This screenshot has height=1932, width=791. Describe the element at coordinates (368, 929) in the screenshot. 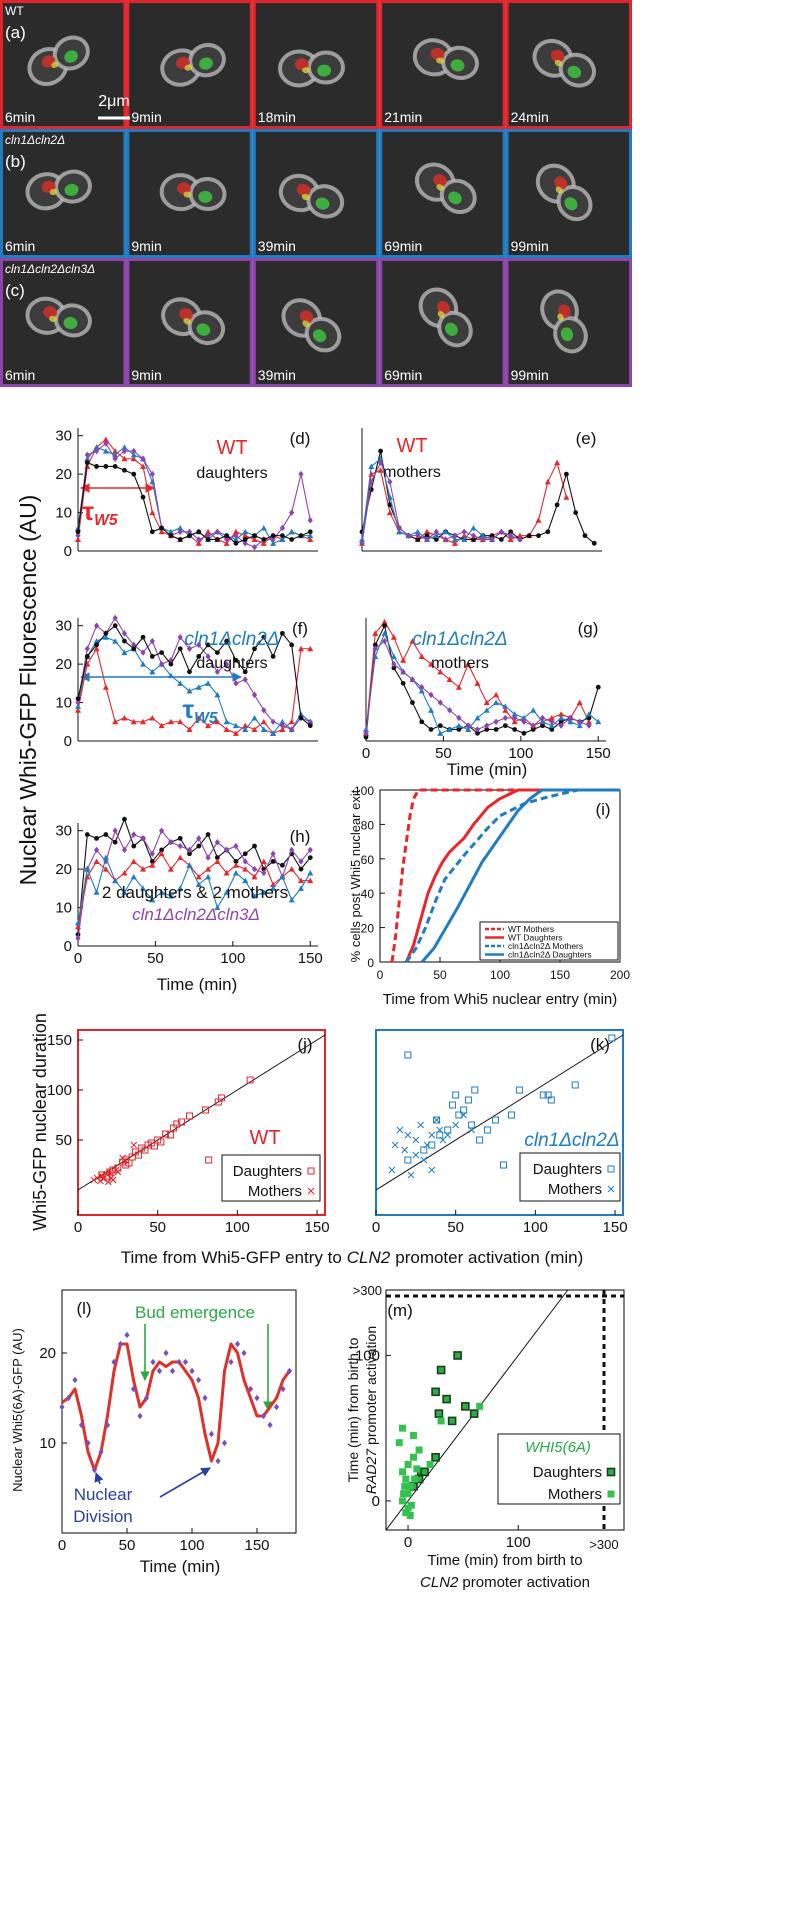

I see `y-tick-label: 20` at that location.